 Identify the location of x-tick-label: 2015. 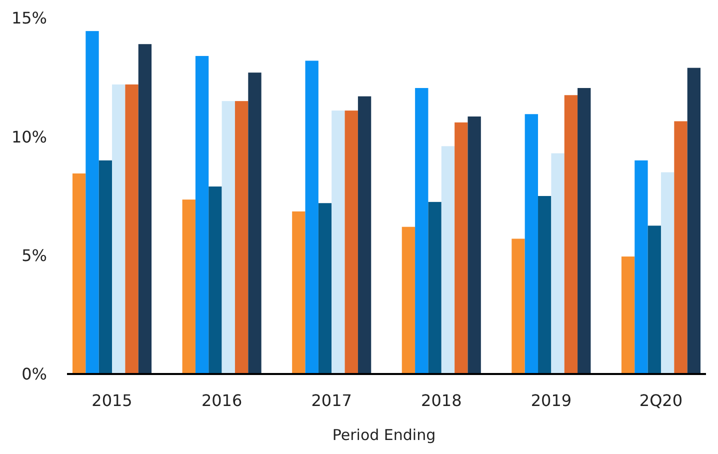
(112, 400).